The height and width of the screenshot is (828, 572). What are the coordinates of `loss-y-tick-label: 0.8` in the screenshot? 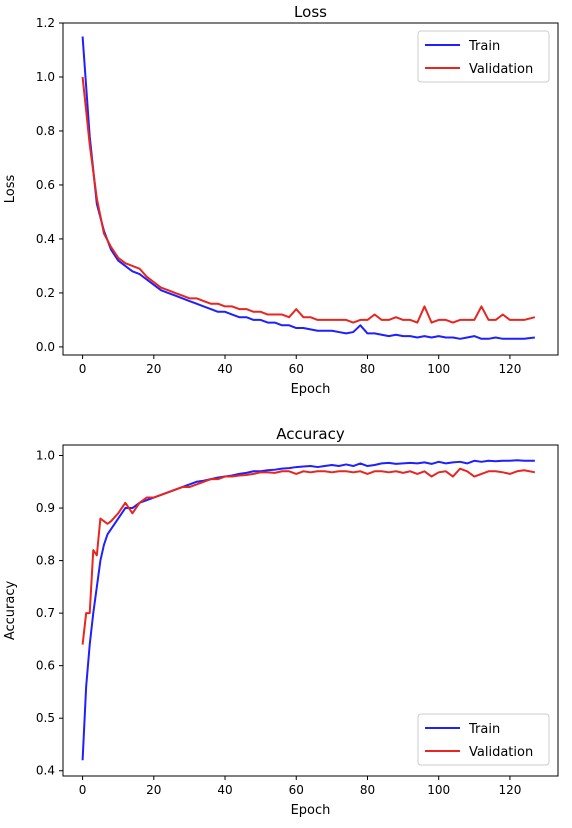 It's located at (45, 131).